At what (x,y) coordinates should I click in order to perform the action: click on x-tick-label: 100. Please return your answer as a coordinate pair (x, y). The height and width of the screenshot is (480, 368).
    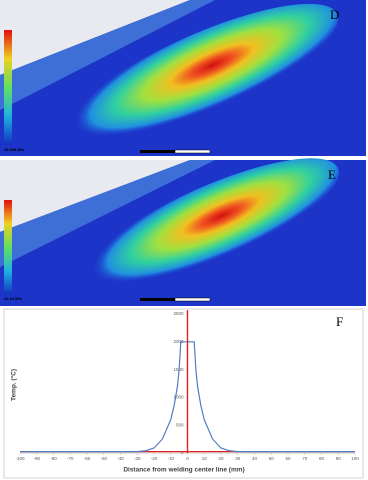
    Looking at the image, I should click on (355, 458).